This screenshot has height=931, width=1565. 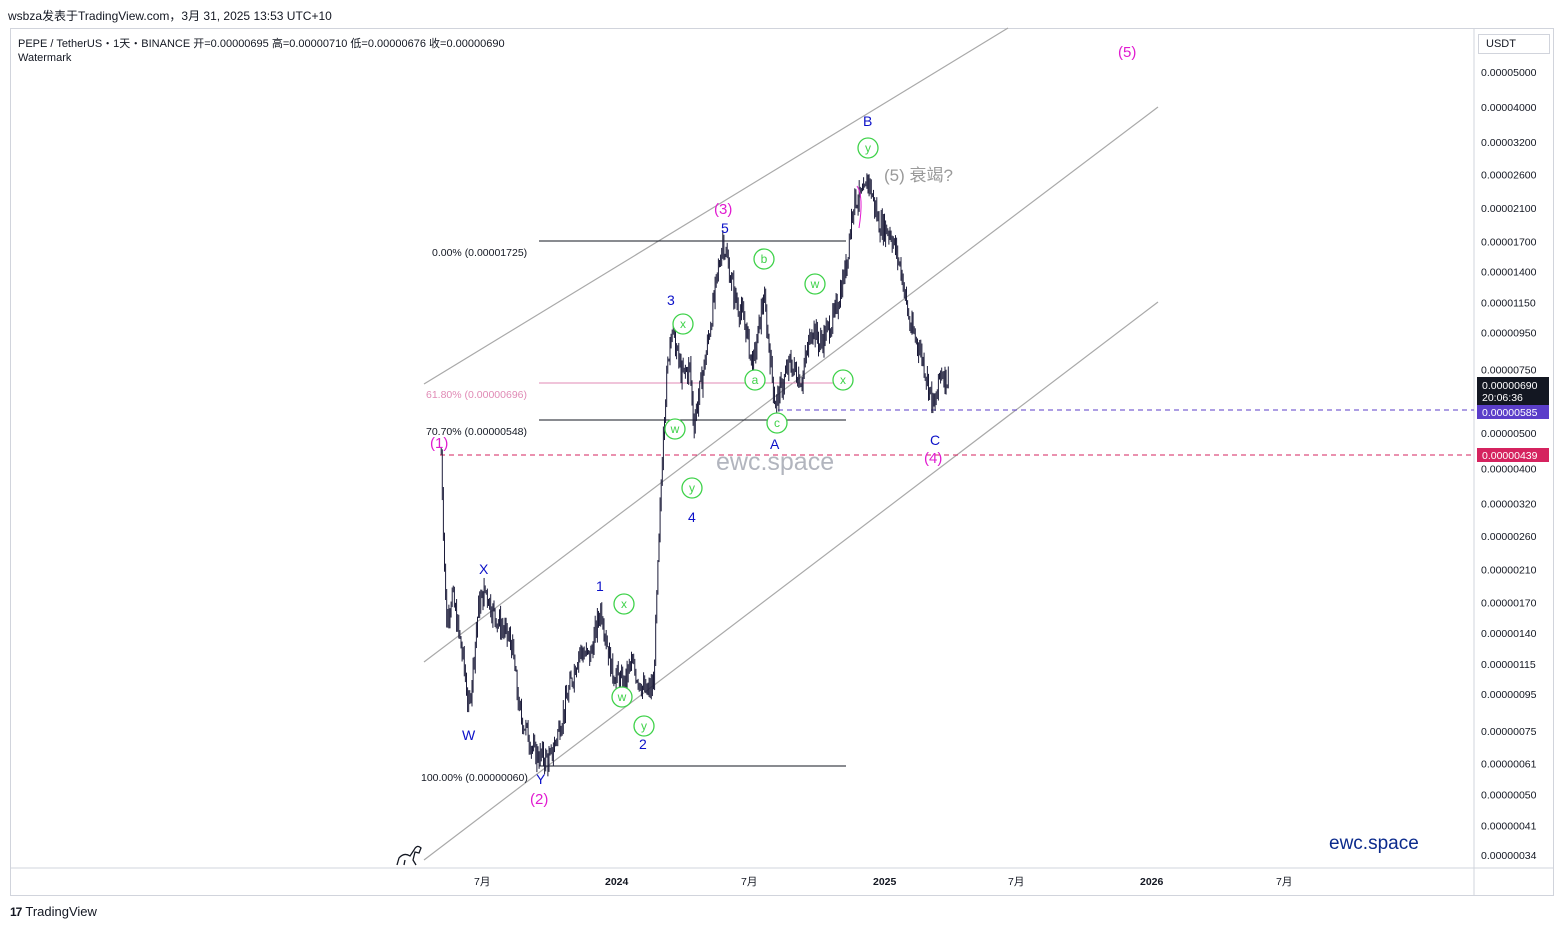 What do you see at coordinates (725, 228) in the screenshot?
I see `wave-label-n5: 5` at bounding box center [725, 228].